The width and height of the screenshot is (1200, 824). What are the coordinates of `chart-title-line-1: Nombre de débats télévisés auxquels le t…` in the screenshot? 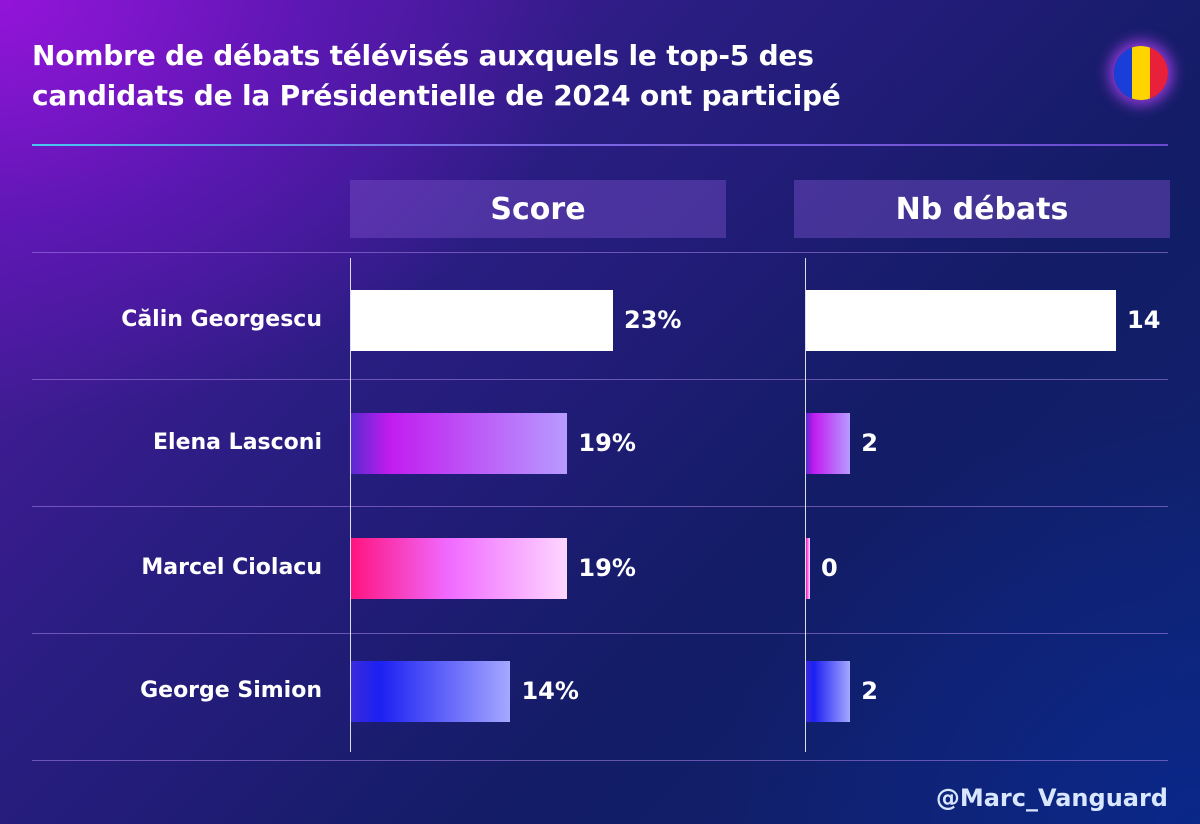 It's located at (423, 55).